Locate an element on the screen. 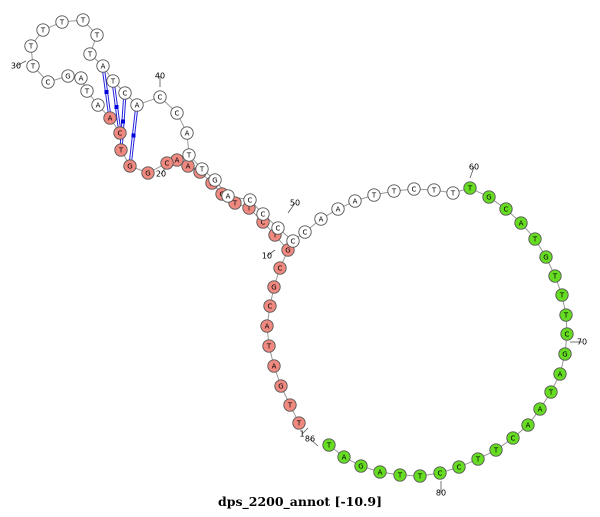 The height and width of the screenshot is (517, 600). nucleotide-48: A is located at coordinates (228, 196).